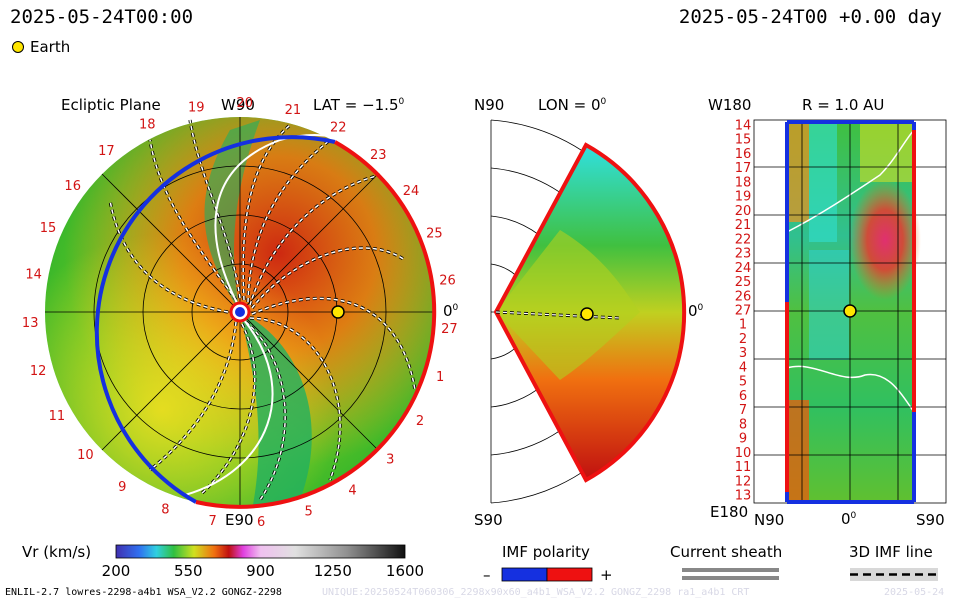 The image size is (960, 600). What do you see at coordinates (38, 371) in the screenshot?
I see `ecliptic-sector-label: 12` at bounding box center [38, 371].